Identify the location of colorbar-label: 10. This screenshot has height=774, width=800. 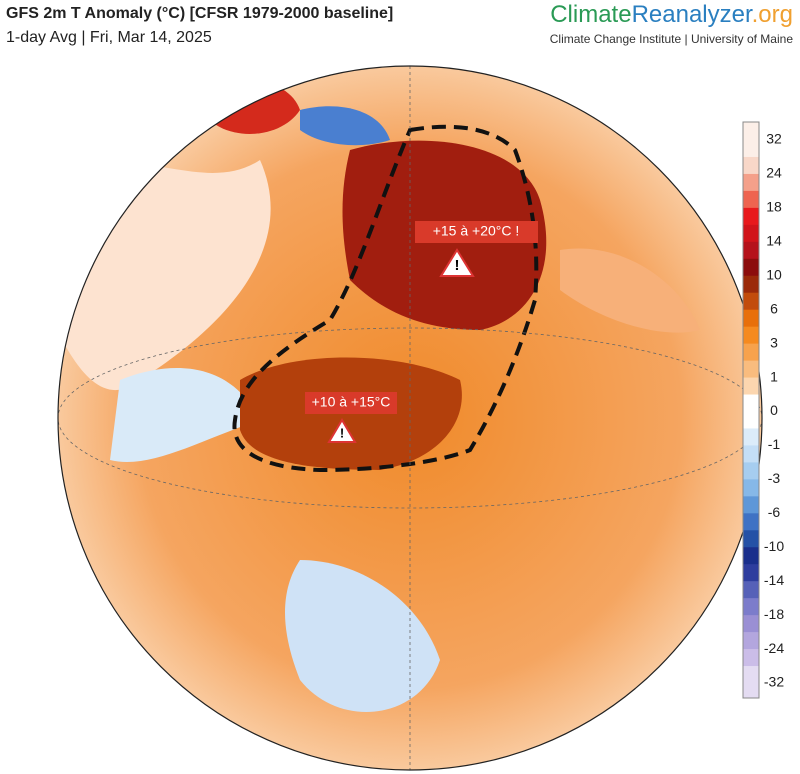
(774, 274).